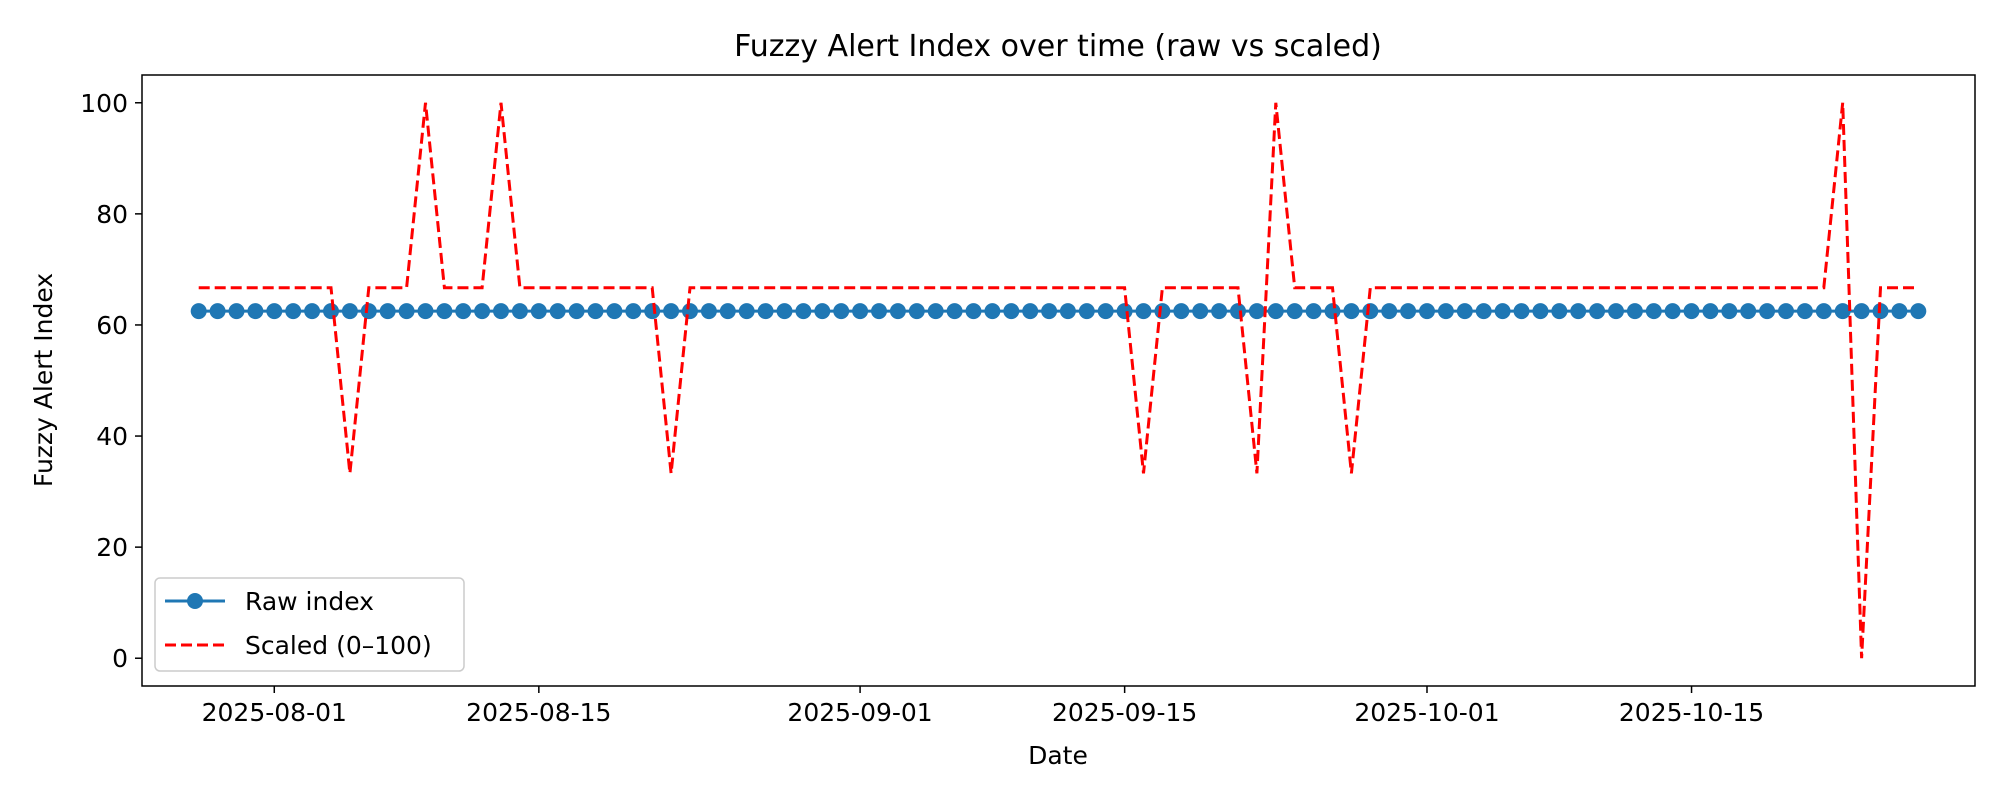 The height and width of the screenshot is (800, 2000). I want to click on y-tick-label: 0, so click(120, 658).